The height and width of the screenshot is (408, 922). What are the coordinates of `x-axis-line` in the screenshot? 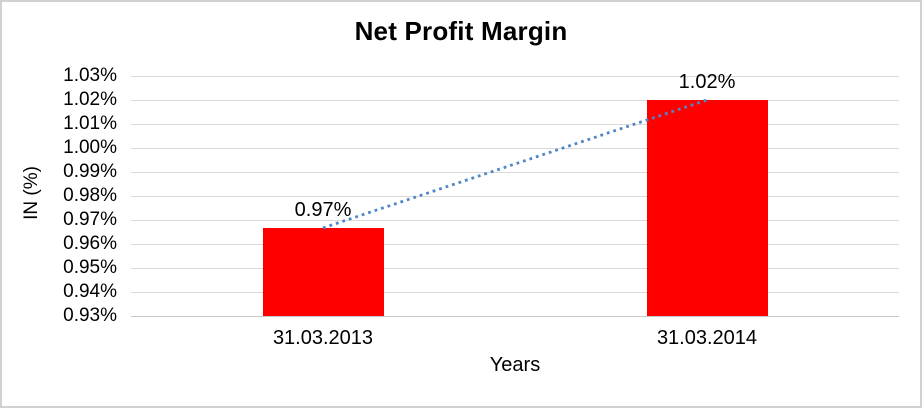 It's located at (515, 316).